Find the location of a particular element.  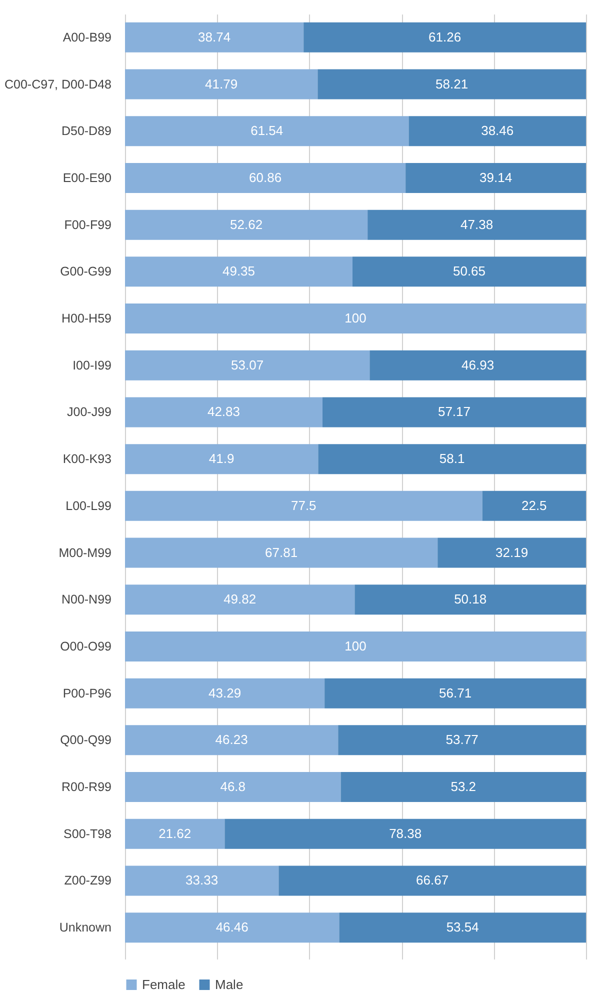

y-tick-label: A00-B99 is located at coordinates (87, 37).